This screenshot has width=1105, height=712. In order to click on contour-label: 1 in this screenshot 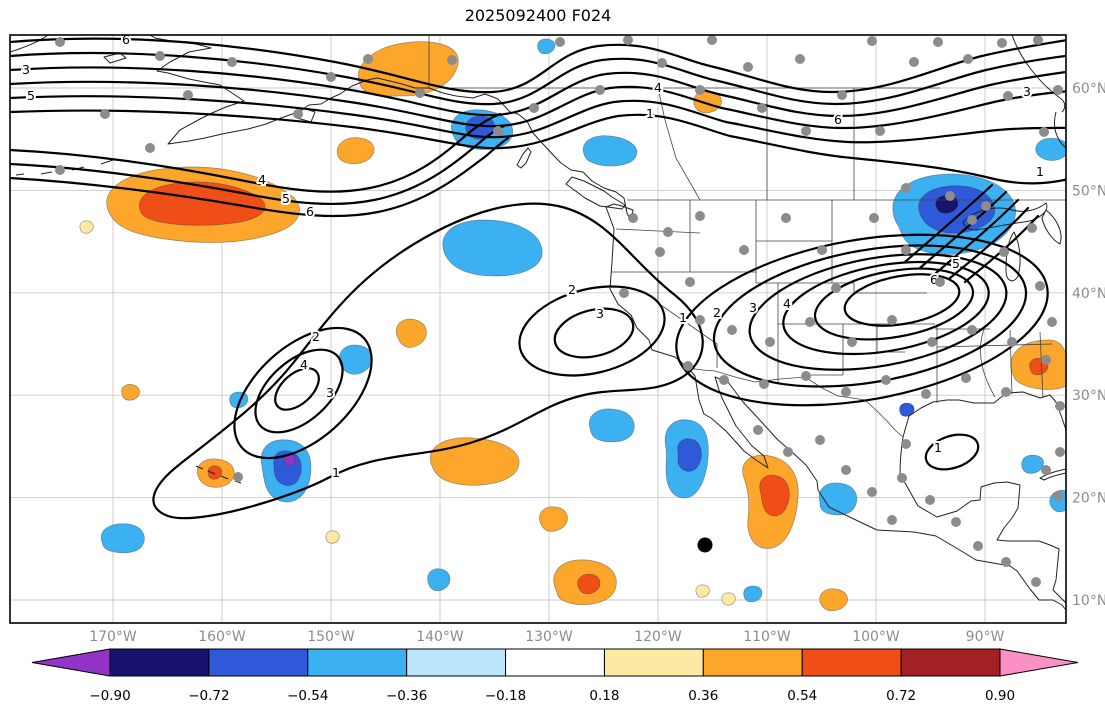, I will do `click(650, 113)`.